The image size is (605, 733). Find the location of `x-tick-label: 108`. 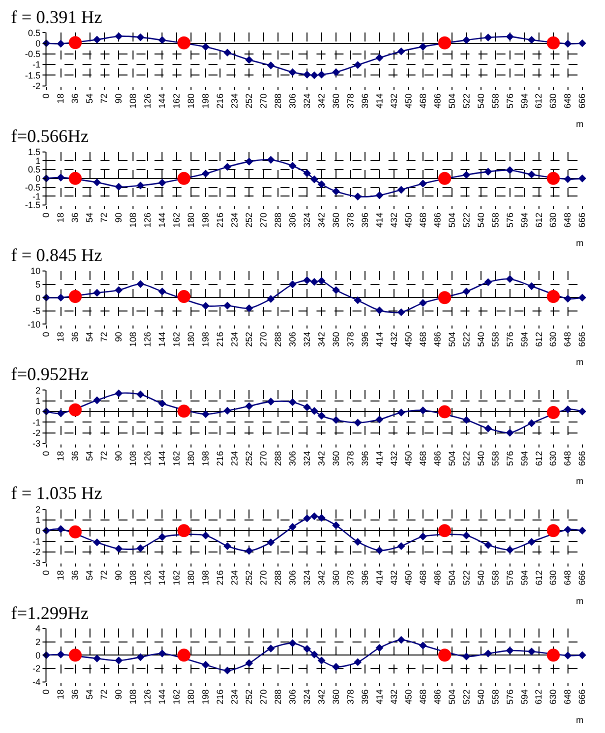

x-tick-label: 108 is located at coordinates (133, 578).